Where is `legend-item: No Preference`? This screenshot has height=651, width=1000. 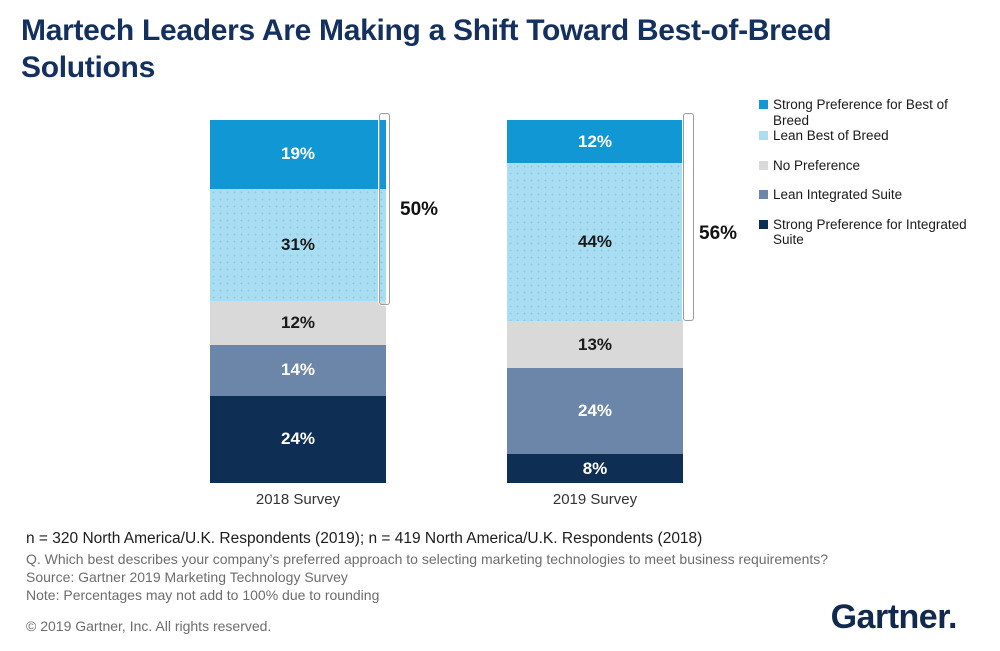 legend-item: No Preference is located at coordinates (878, 173).